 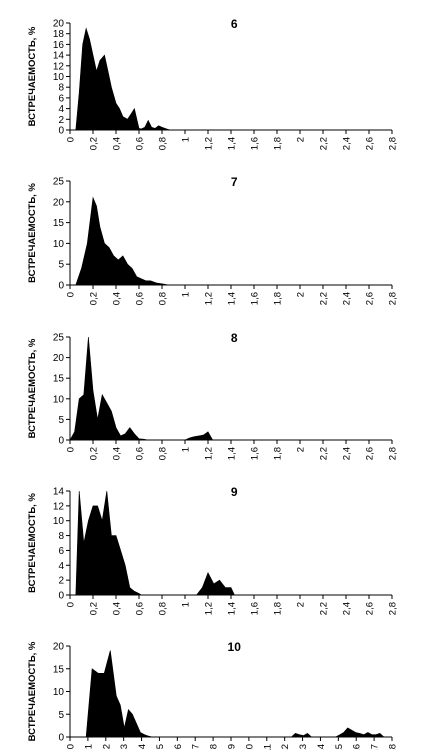 I want to click on x-tick-label: 6, so click(x=178, y=746).